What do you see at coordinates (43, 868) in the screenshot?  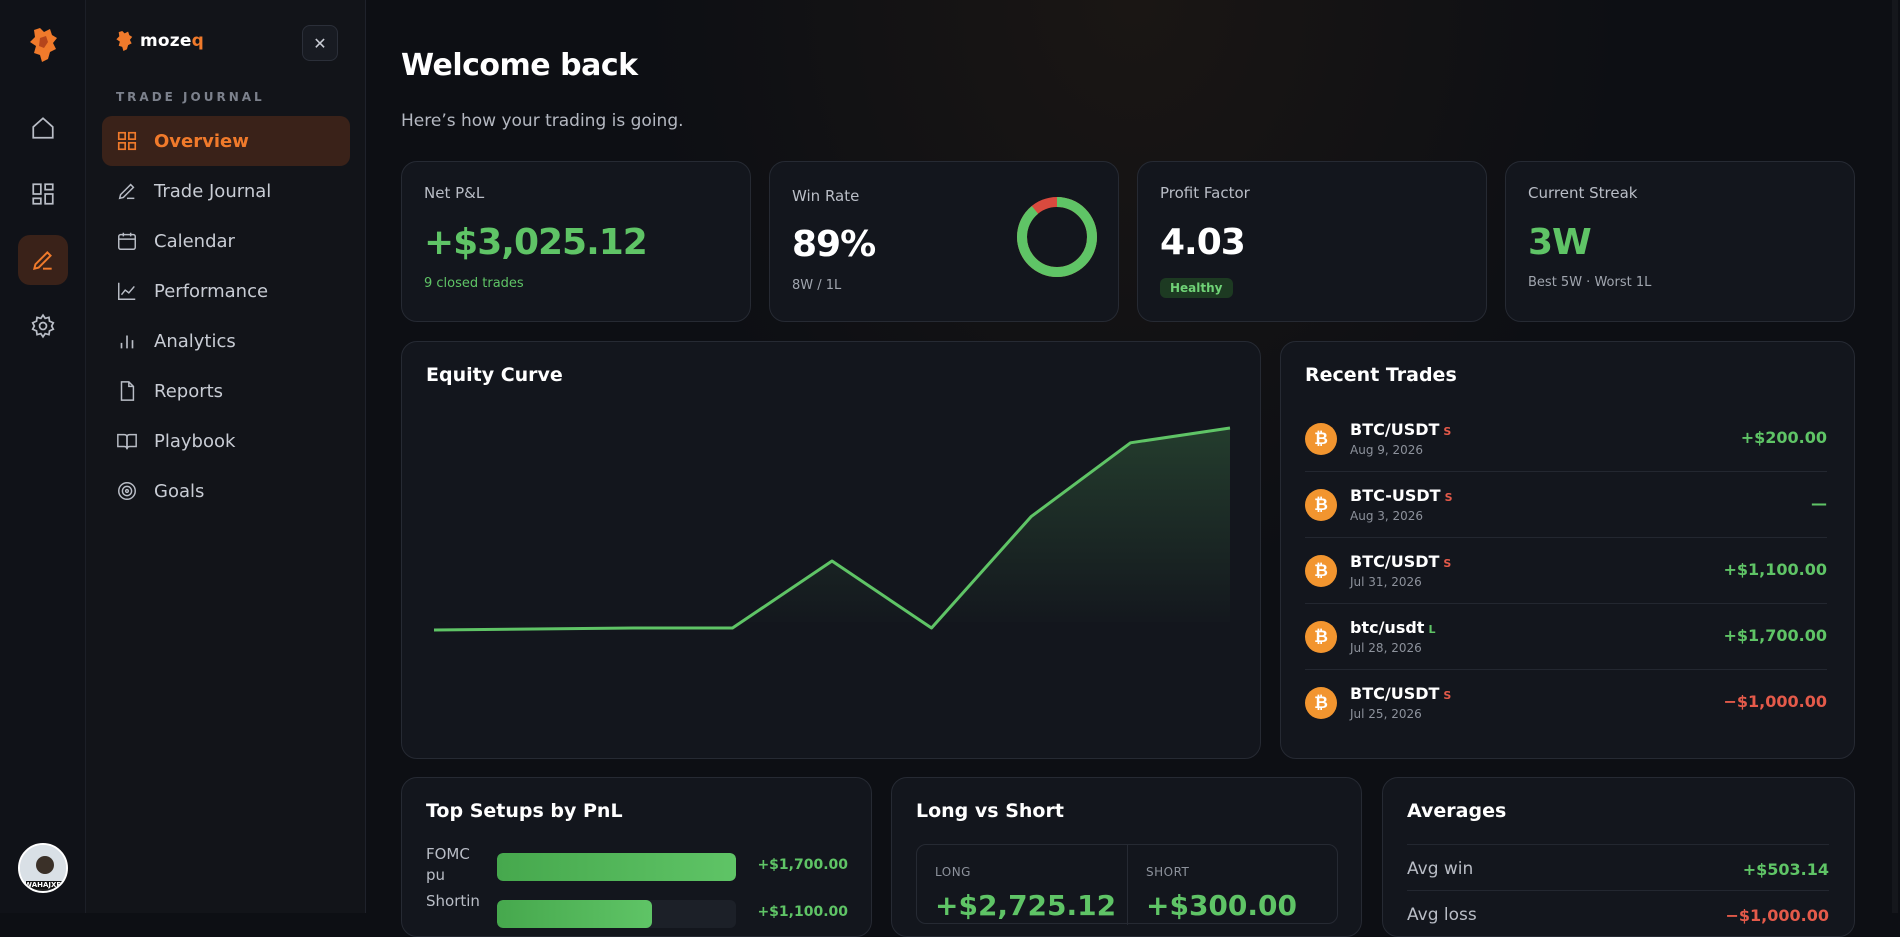 I see `user-avatar: WAHAJXB` at bounding box center [43, 868].